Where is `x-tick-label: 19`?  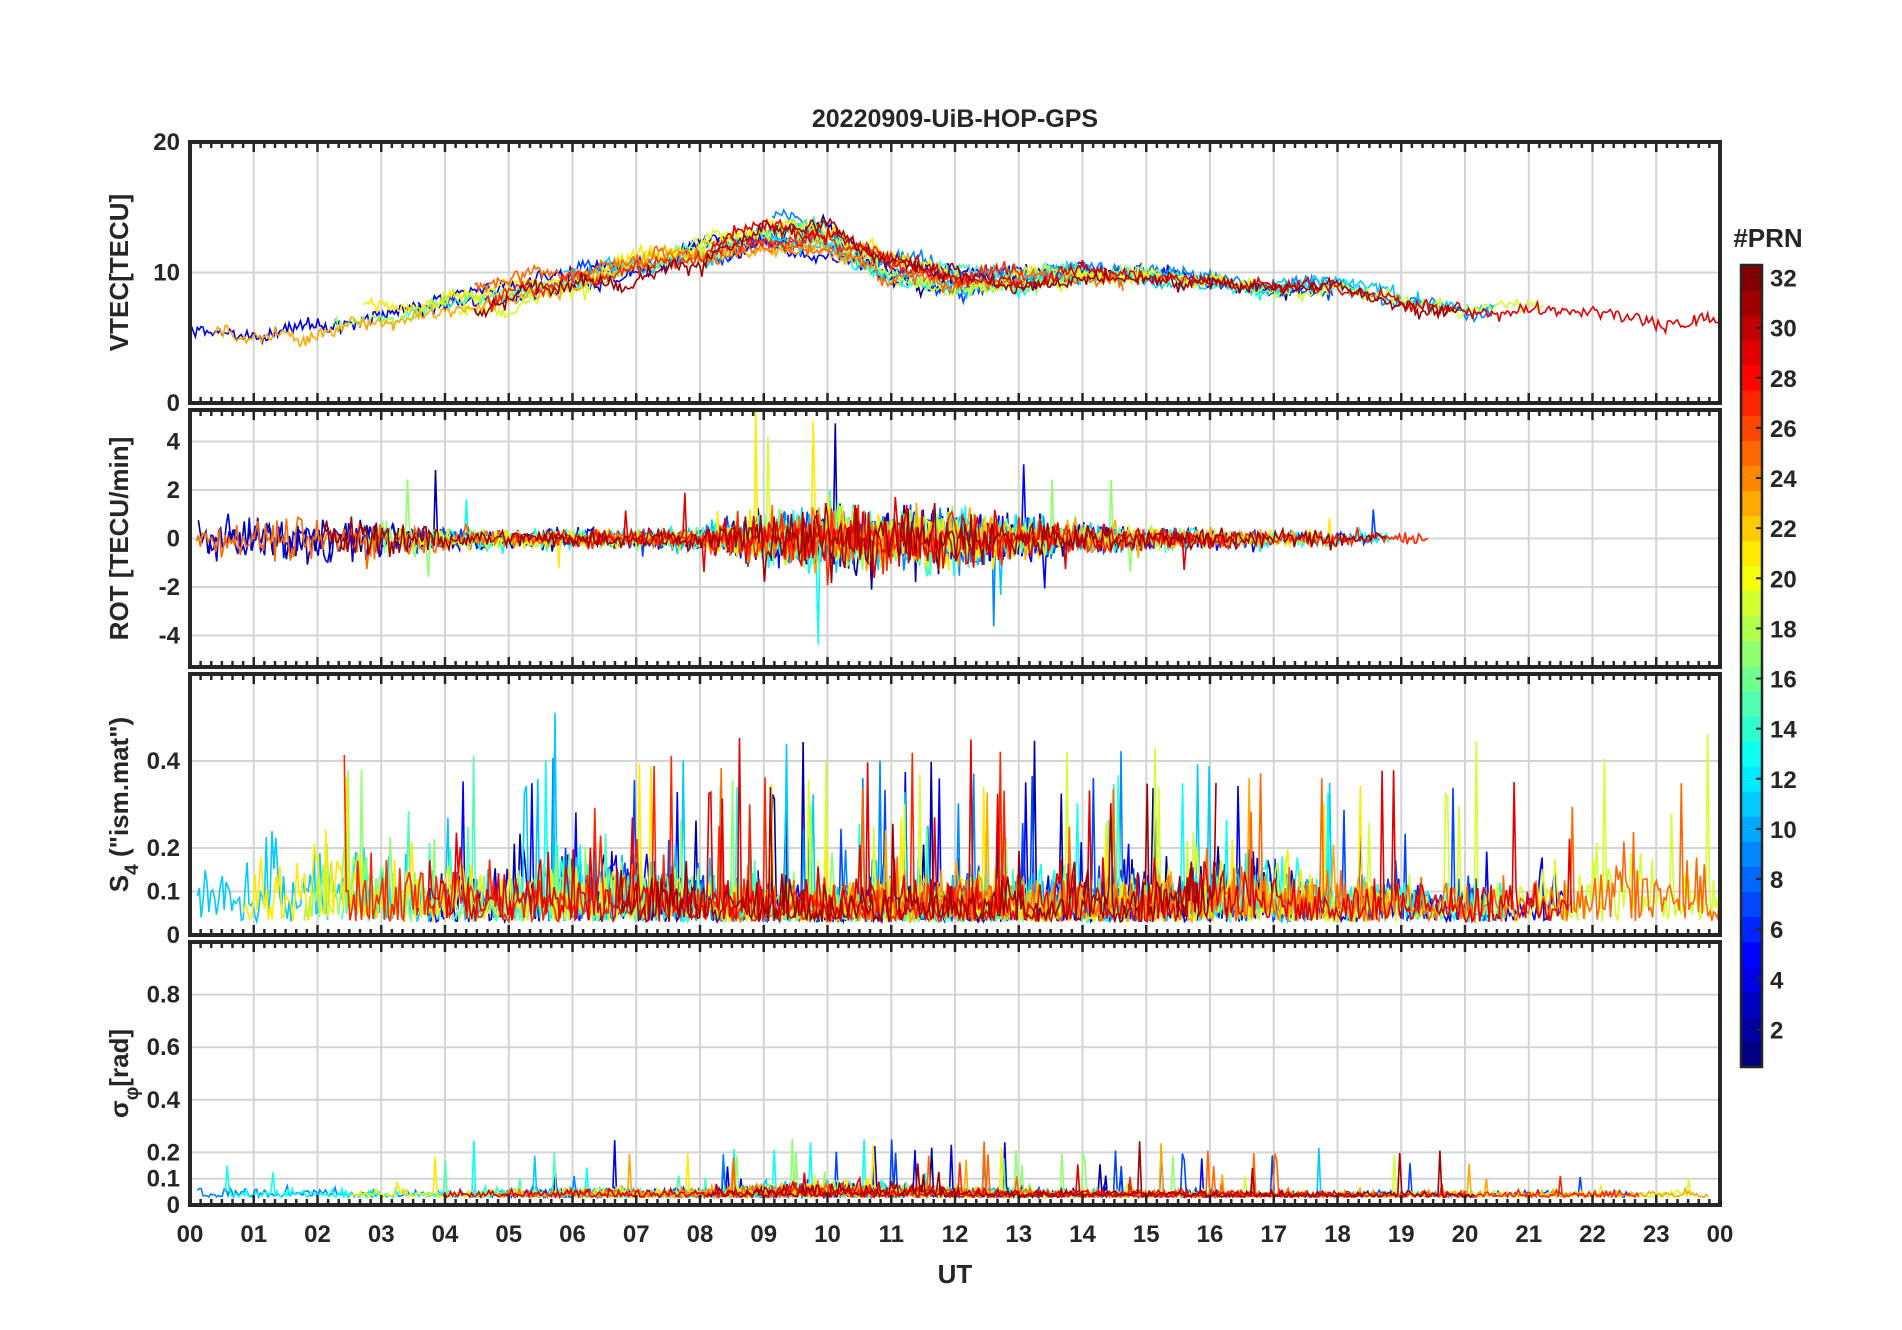 x-tick-label: 19 is located at coordinates (1401, 1234).